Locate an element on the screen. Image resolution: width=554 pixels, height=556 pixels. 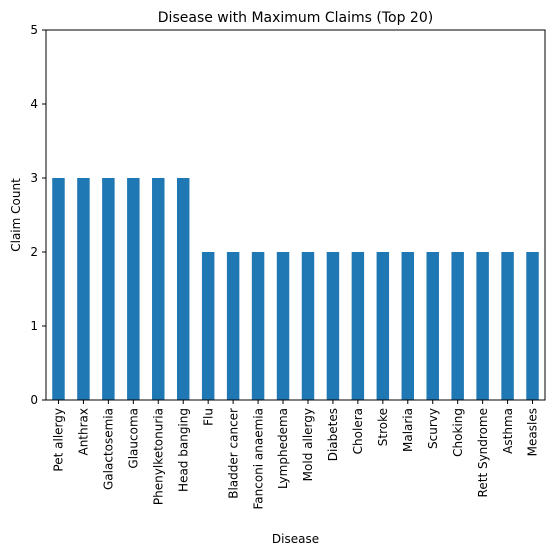
y-tick-label: 4 is located at coordinates (34, 104).